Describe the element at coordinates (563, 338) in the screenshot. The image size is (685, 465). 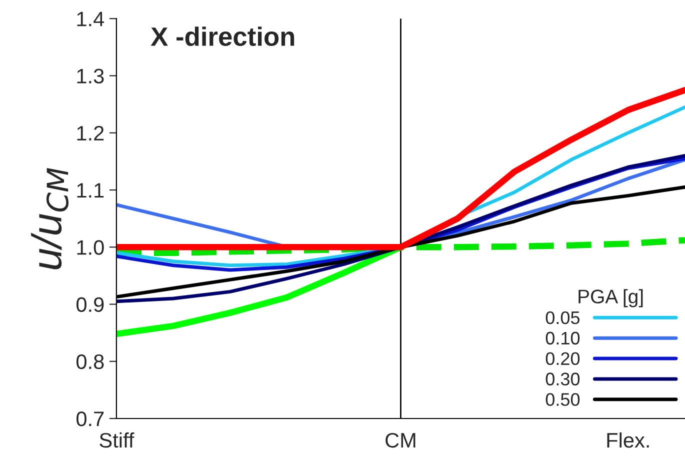
I see `legend-label: 0.10` at that location.